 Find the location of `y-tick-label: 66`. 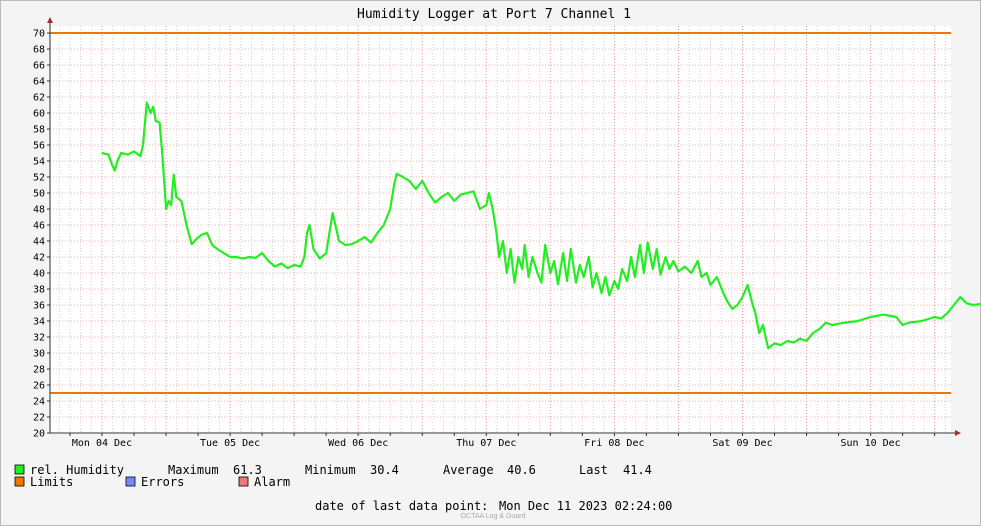

y-tick-label: 66 is located at coordinates (39, 66).